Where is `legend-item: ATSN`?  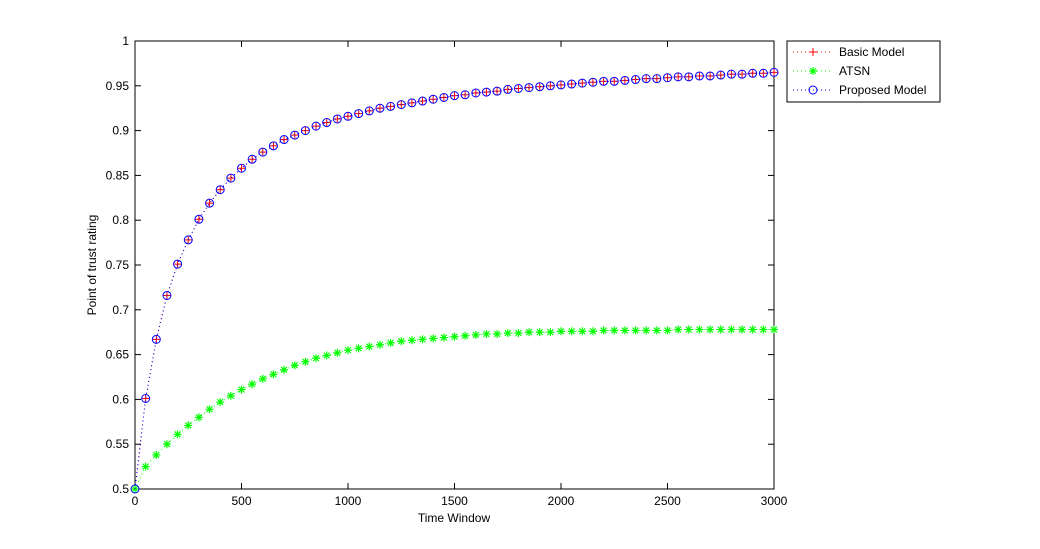
legend-item: ATSN is located at coordinates (831, 71).